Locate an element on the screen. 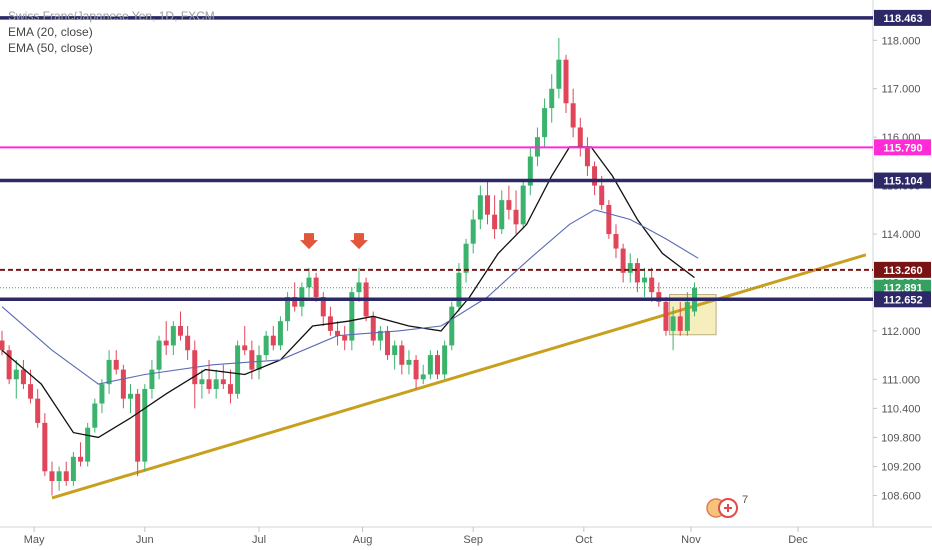 Image resolution: width=932 pixels, height=550 pixels. plus-icon is located at coordinates (728, 508).